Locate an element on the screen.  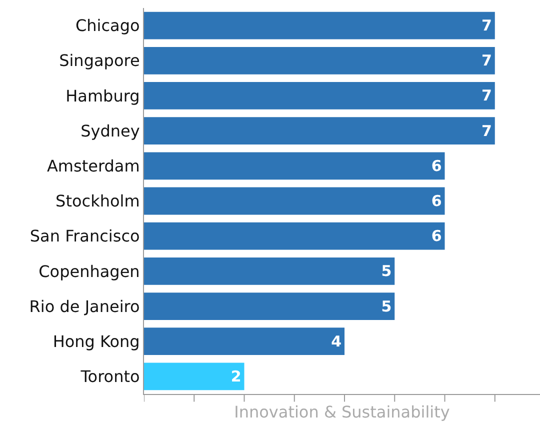
y-tick-label: Rio de Janeiro is located at coordinates (84, 306).